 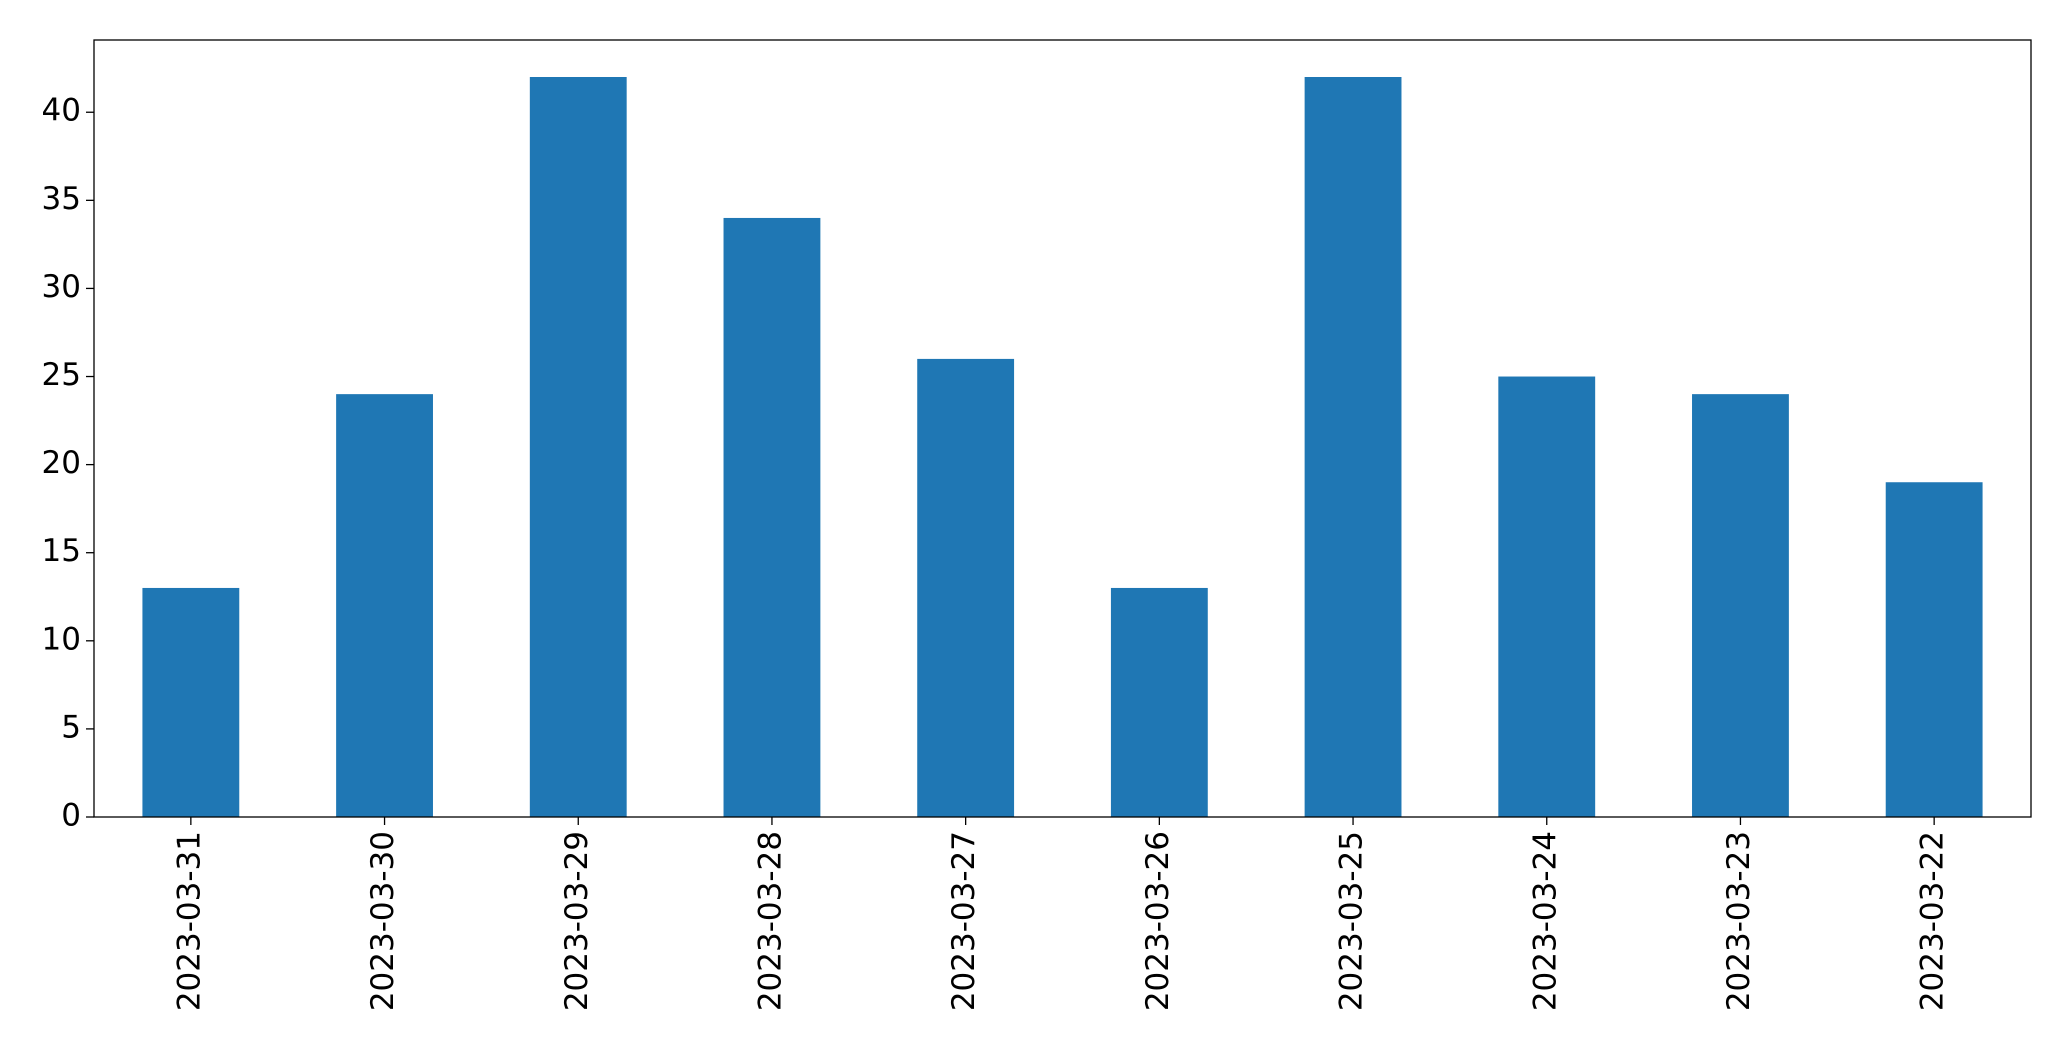 What do you see at coordinates (1158, 921) in the screenshot?
I see `x-tick-label: 2023-03-26` at bounding box center [1158, 921].